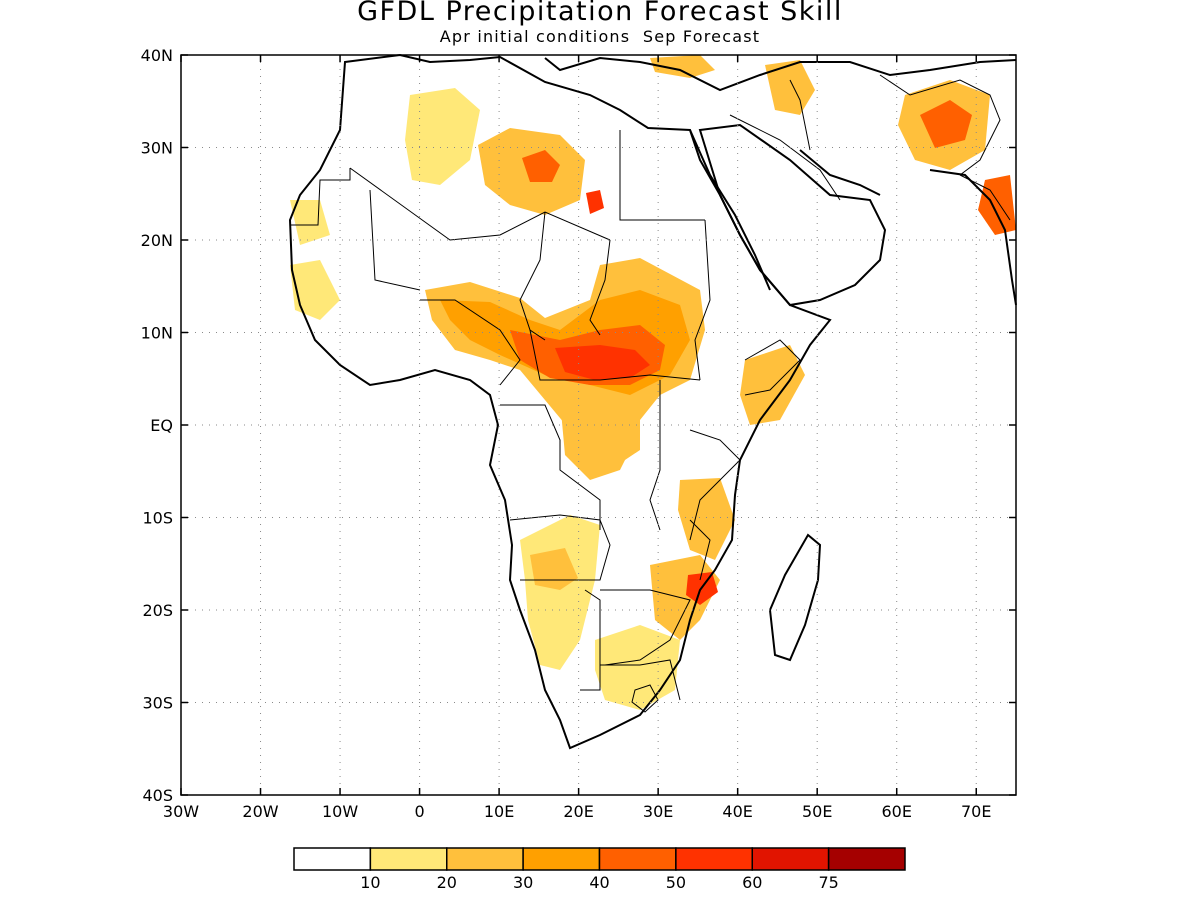 This screenshot has width=1200, height=900. What do you see at coordinates (785, 157) in the screenshot?
I see `border-saudi` at bounding box center [785, 157].